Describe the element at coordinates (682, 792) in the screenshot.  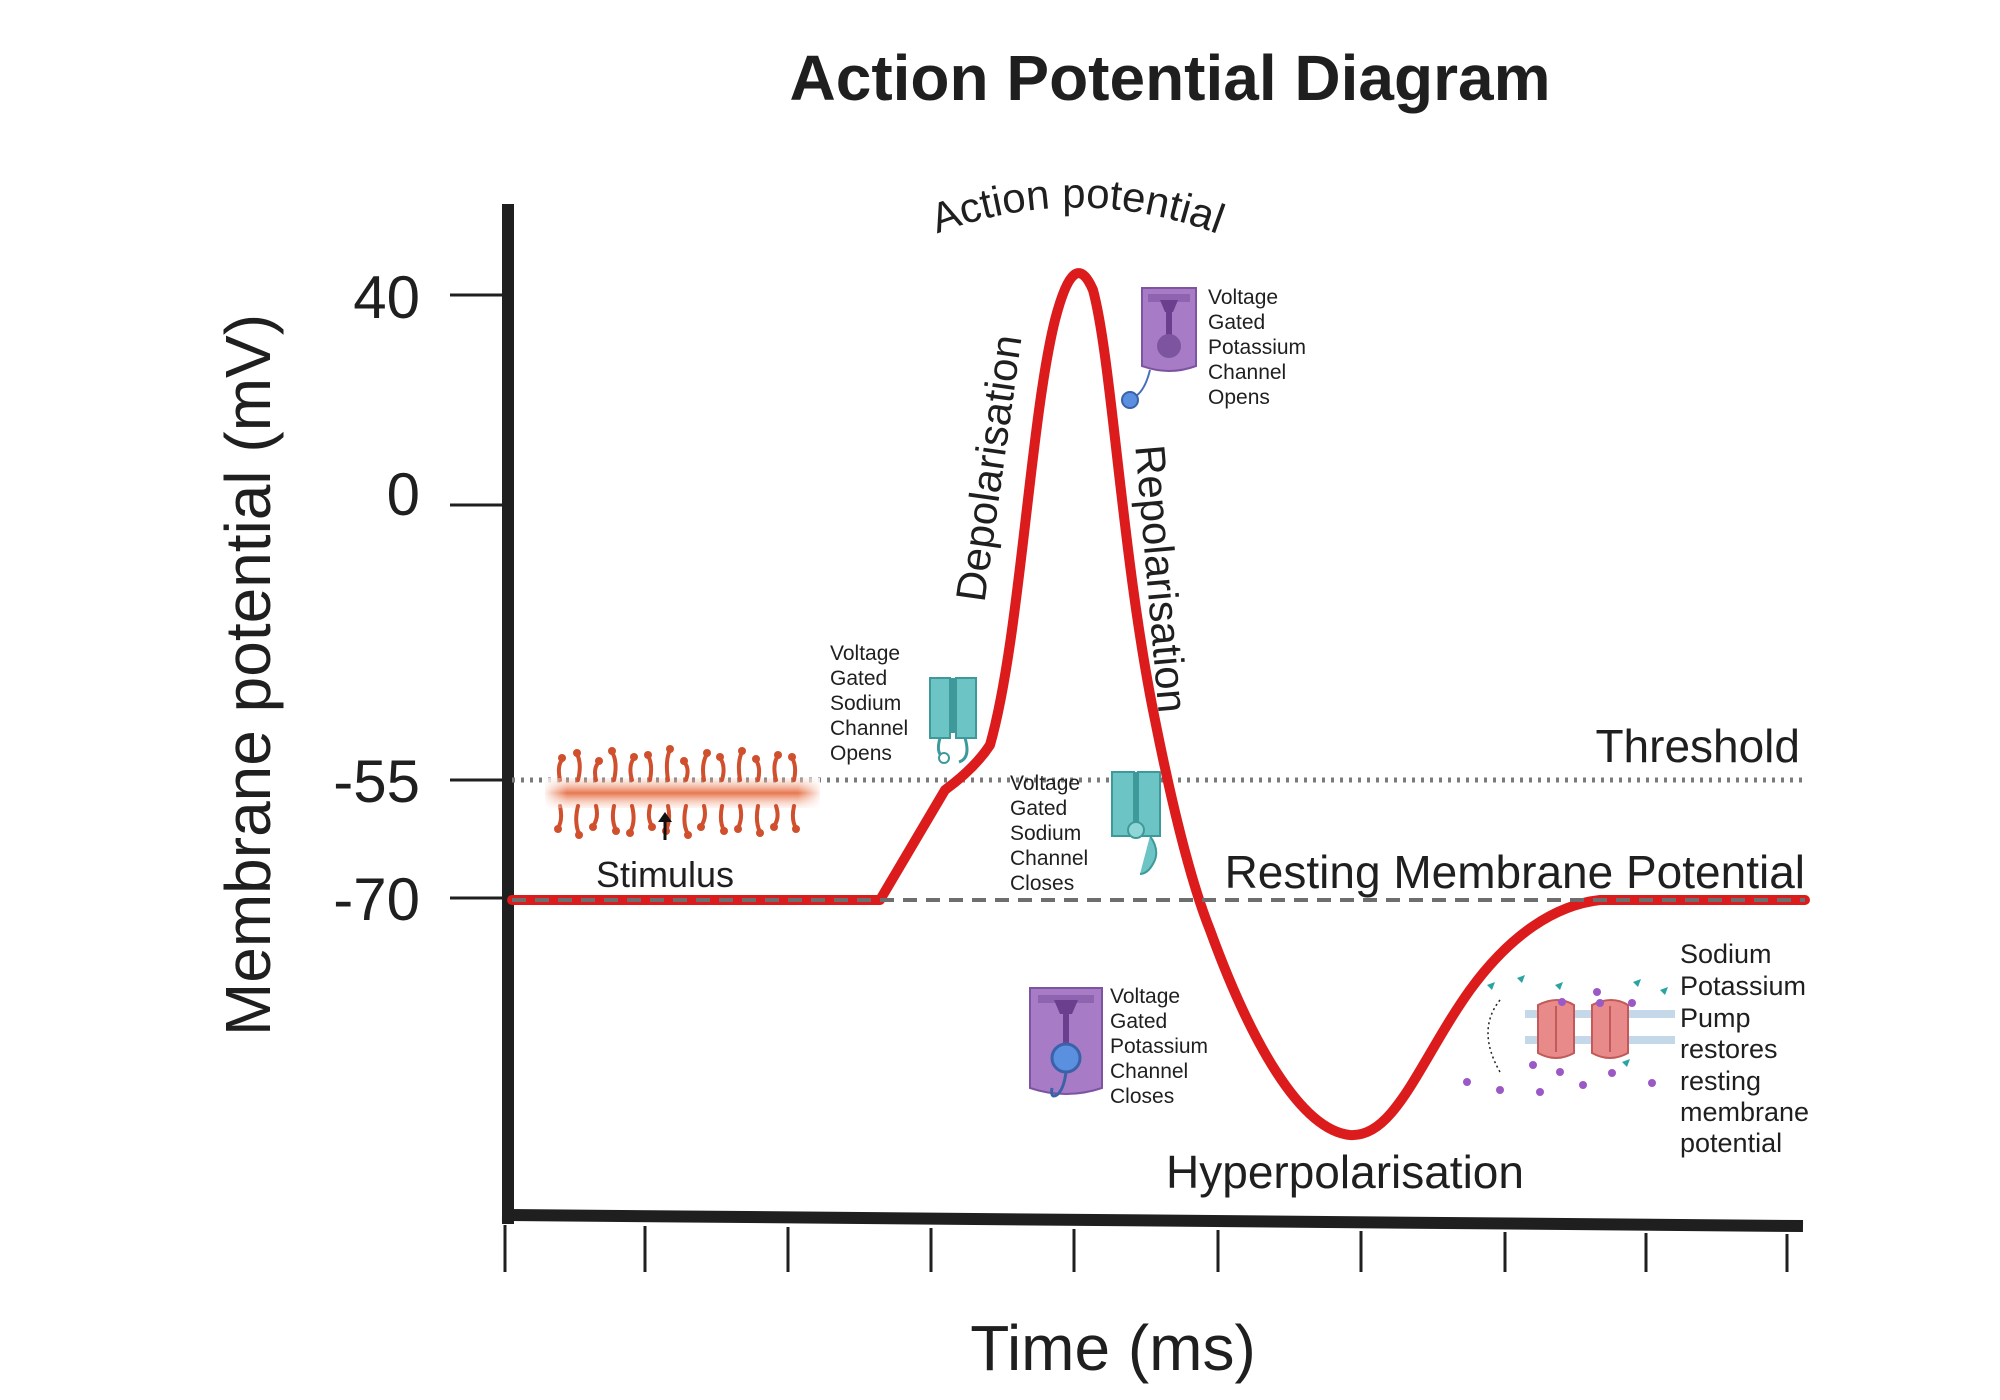
I see `neuron-stimulus-icon` at that location.